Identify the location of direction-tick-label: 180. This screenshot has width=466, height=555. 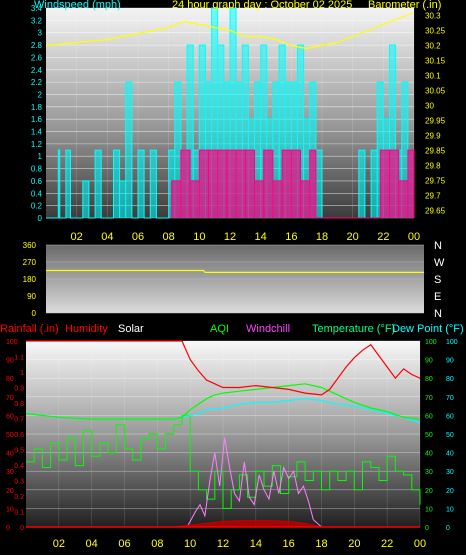
(30, 279).